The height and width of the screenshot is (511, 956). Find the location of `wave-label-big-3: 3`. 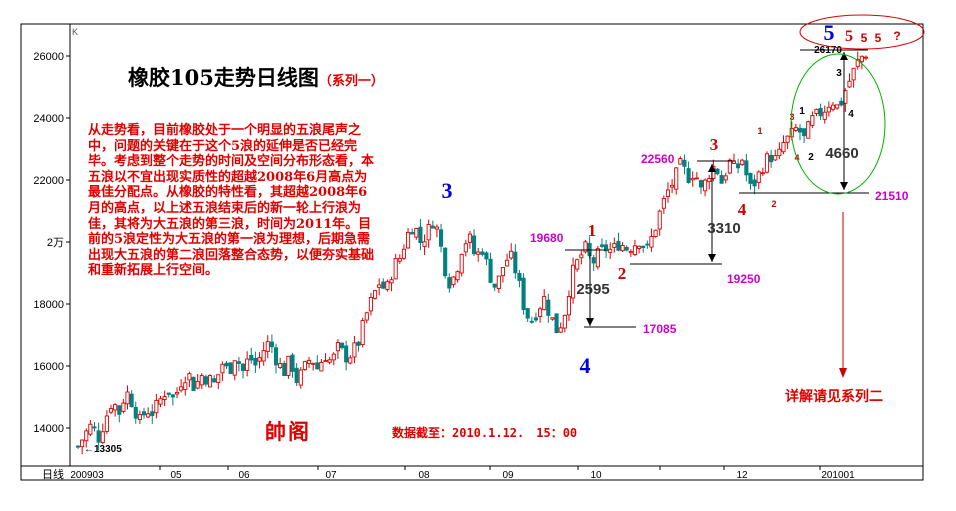

wave-label-big-3: 3 is located at coordinates (447, 190).